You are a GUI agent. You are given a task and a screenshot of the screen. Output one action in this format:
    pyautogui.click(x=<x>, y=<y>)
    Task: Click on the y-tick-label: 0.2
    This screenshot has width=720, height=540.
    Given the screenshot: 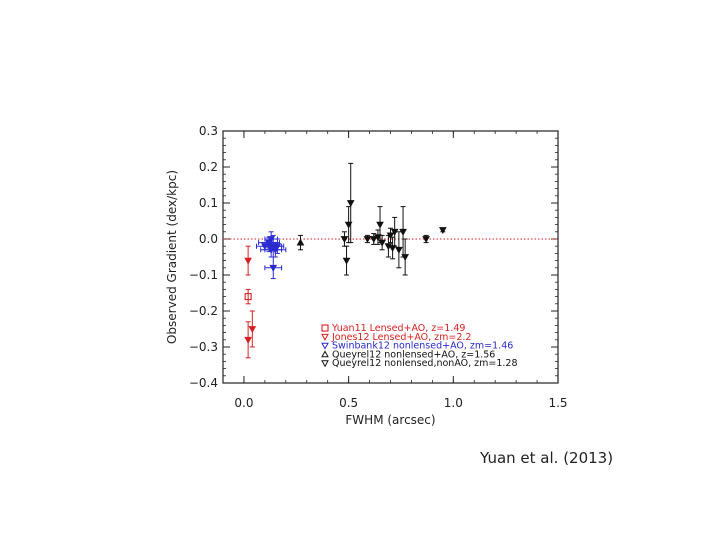 What is the action you would take?
    pyautogui.click(x=208, y=167)
    